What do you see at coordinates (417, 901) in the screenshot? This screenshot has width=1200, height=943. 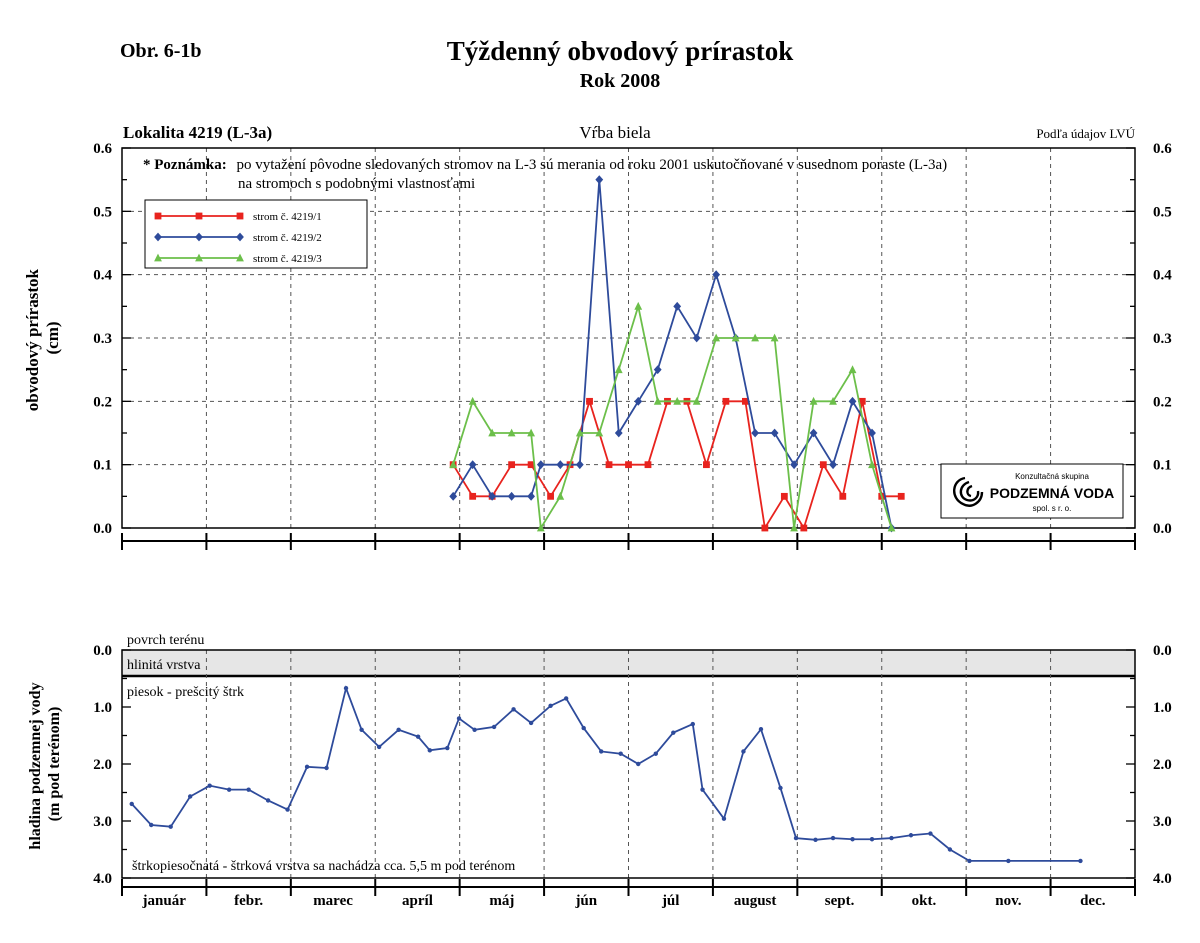 I see `month-label: apríl` at bounding box center [417, 901].